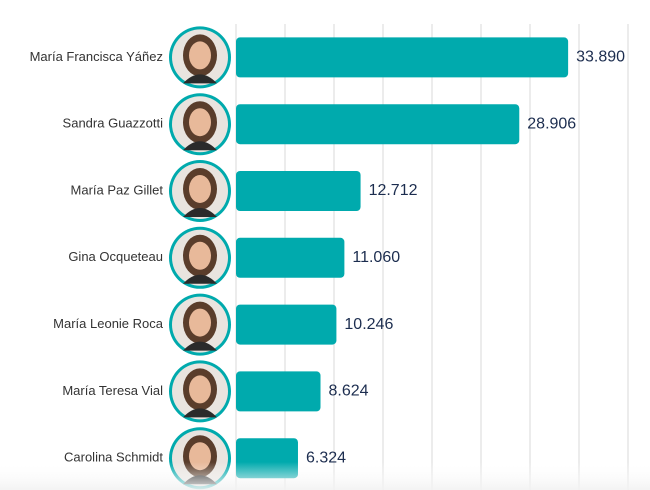  What do you see at coordinates (368, 324) in the screenshot?
I see `value-label: 10.246` at bounding box center [368, 324].